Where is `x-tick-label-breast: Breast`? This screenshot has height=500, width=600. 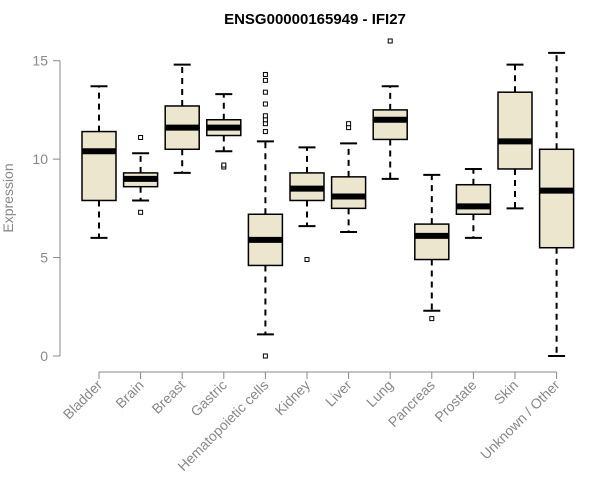
x-tick-label-breast: Breast is located at coordinates (168, 397).